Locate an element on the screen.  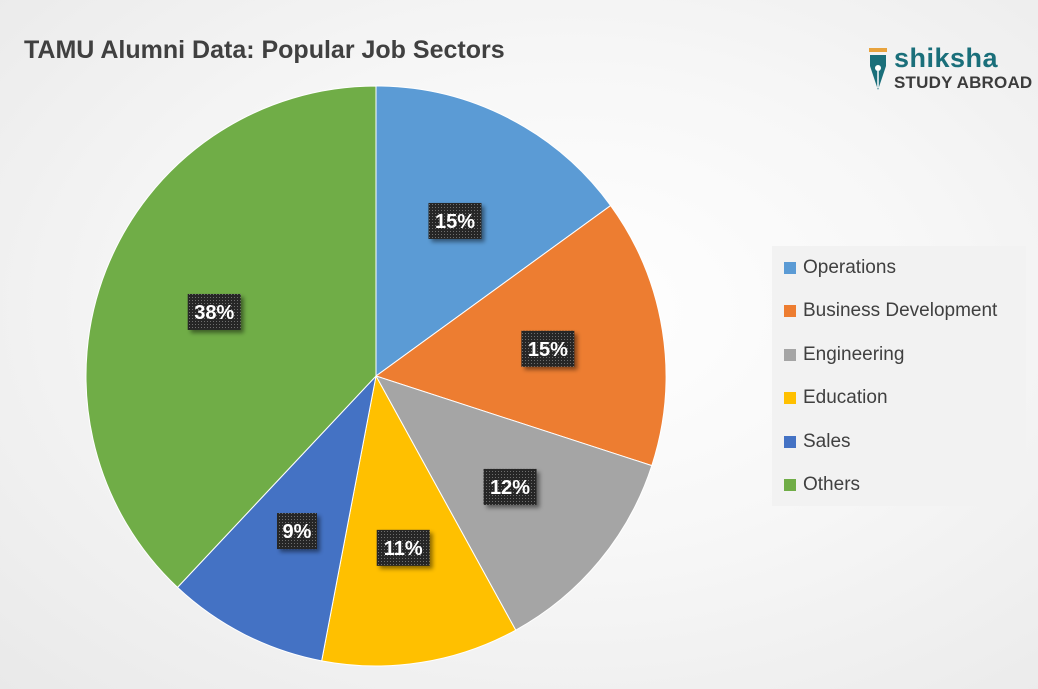
svg-text: 9% is located at coordinates (297, 532).